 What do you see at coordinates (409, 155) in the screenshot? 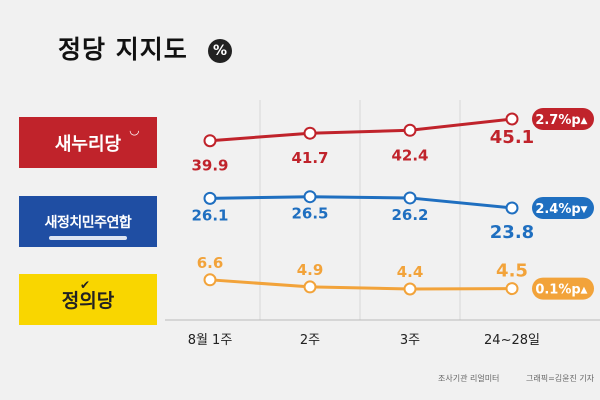
I see `data-label: 42.4` at bounding box center [409, 155].